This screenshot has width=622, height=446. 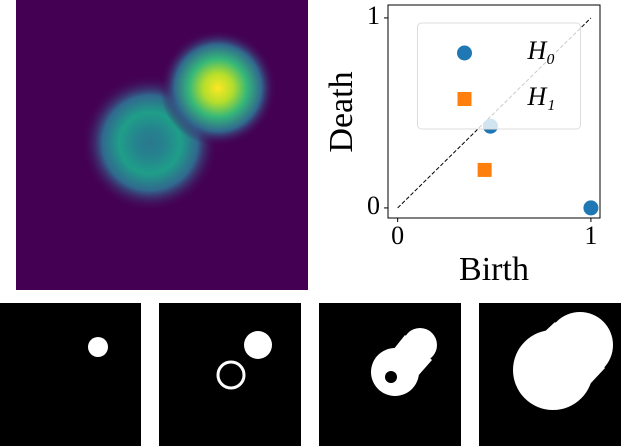 What do you see at coordinates (590, 235) in the screenshot?
I see `x-tick-label: 1` at bounding box center [590, 235].